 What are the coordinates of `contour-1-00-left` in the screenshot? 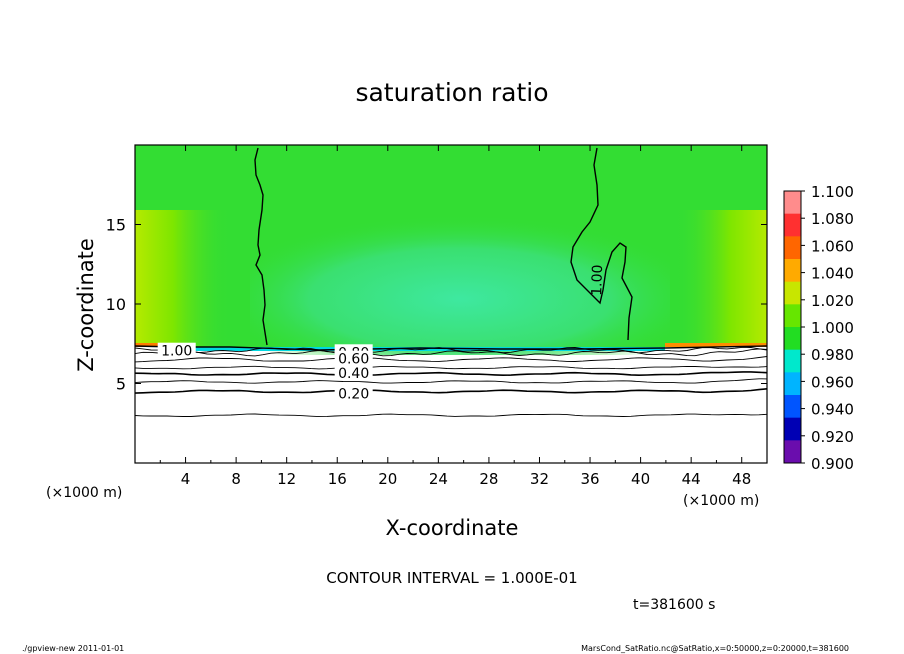 It's located at (261, 246).